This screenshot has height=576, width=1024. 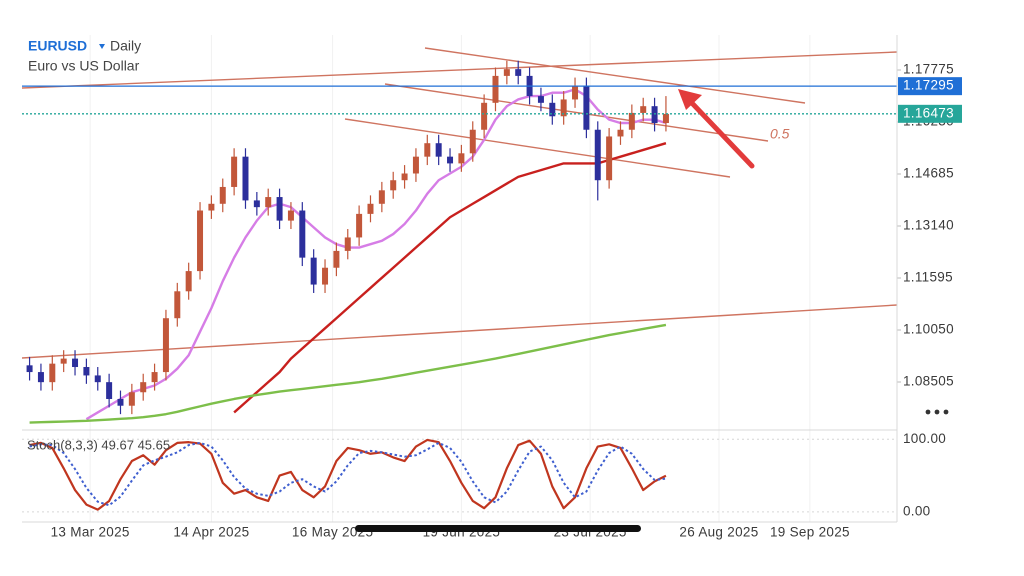 What do you see at coordinates (90, 532) in the screenshot?
I see `x-tick-label: 13 Mar 2025` at bounding box center [90, 532].